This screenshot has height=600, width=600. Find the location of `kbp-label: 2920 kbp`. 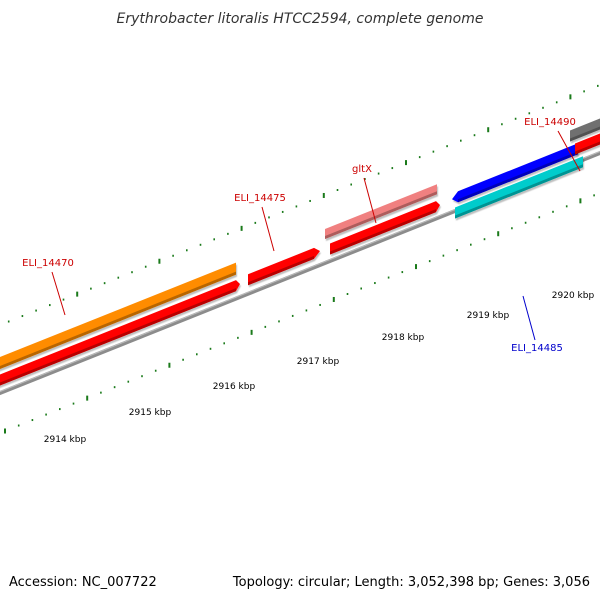

kbp-label: 2920 kbp is located at coordinates (573, 296).